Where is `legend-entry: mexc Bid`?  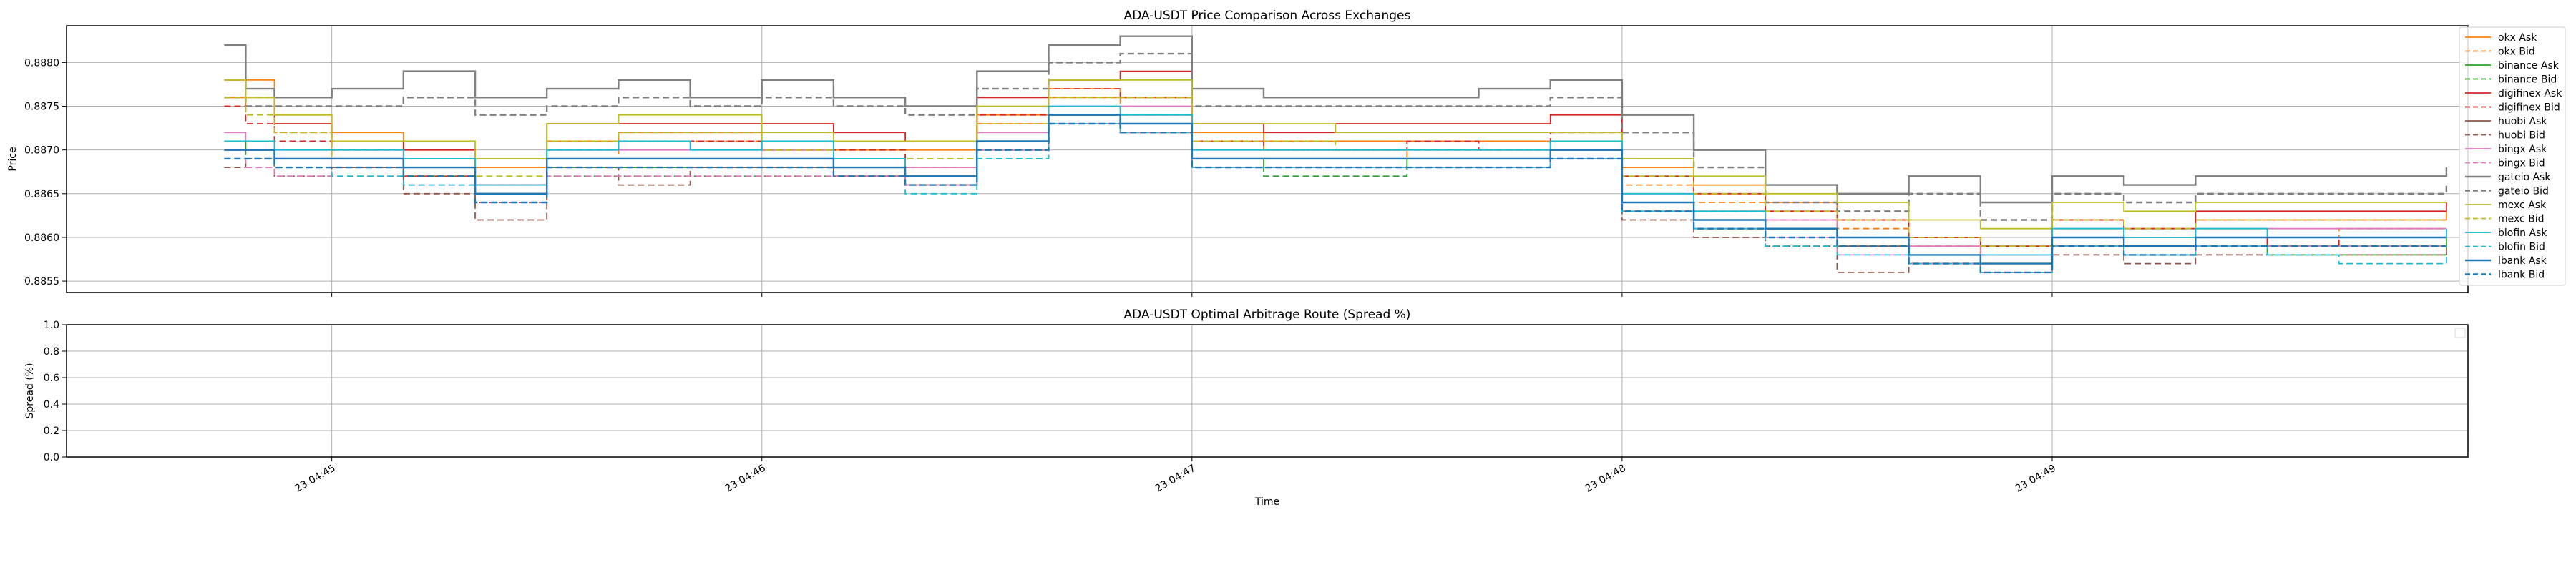 legend-entry: mexc Bid is located at coordinates (2521, 220).